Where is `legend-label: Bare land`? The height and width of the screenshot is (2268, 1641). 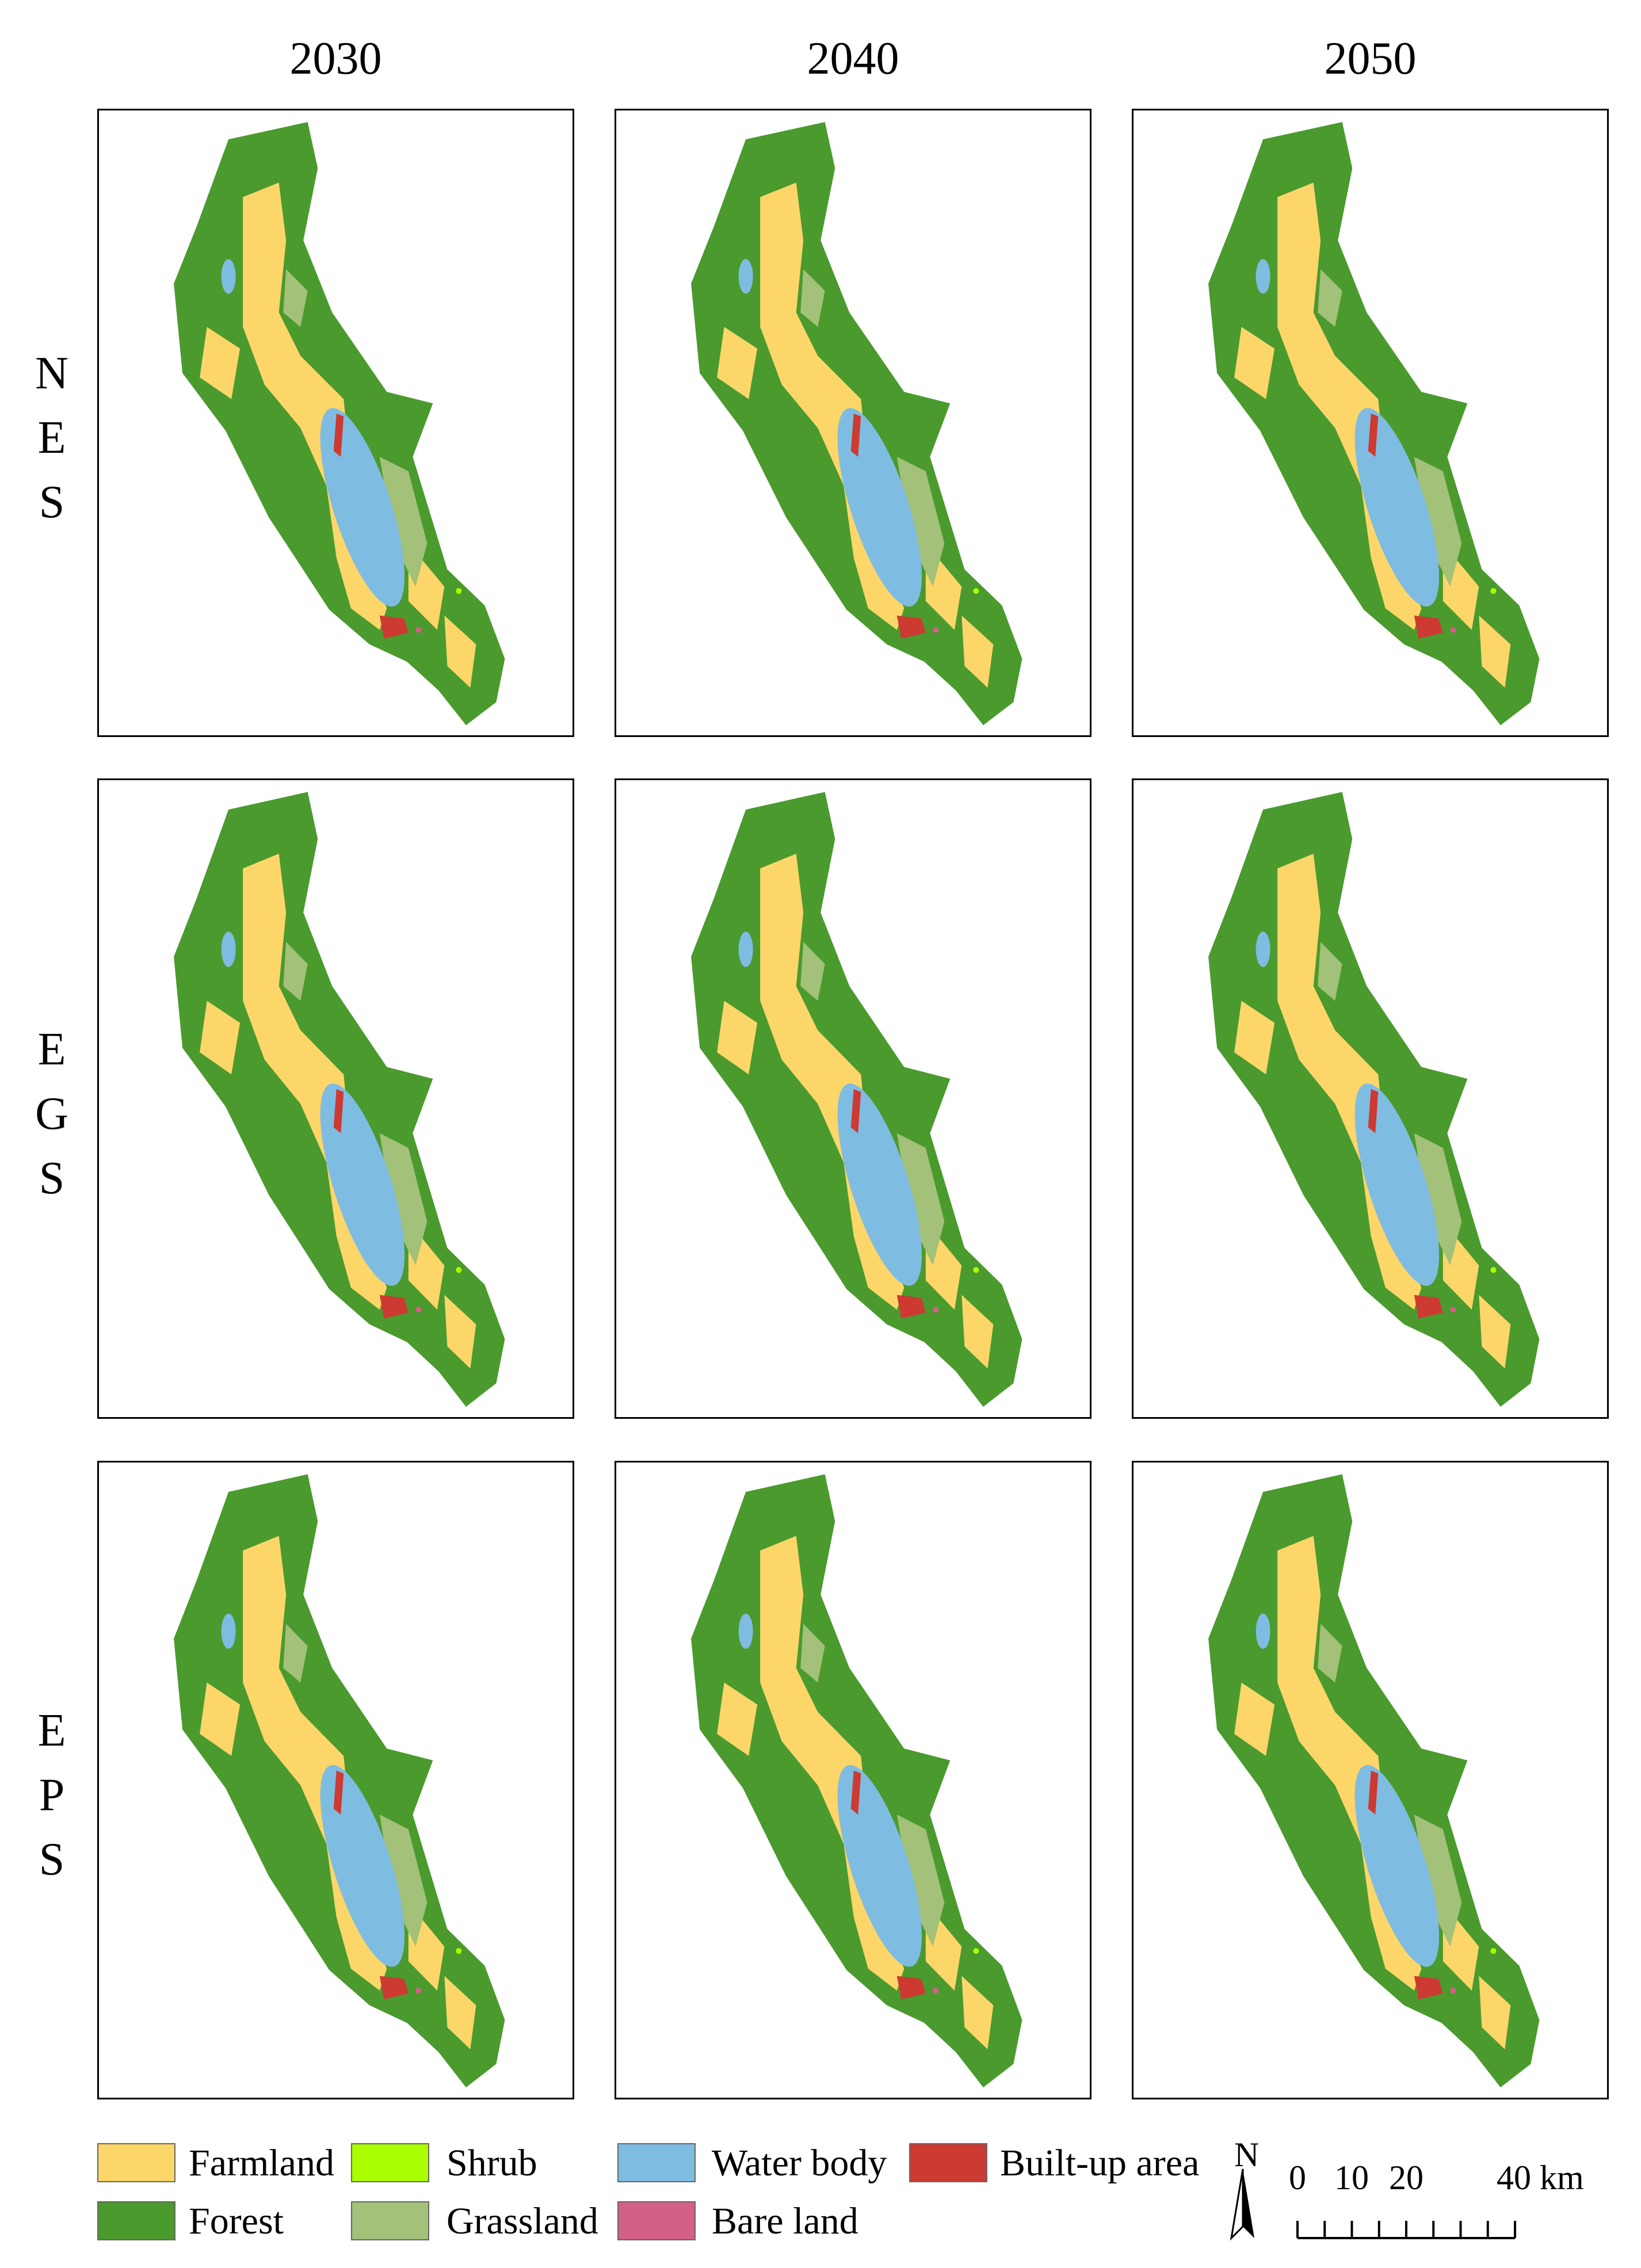
legend-label: Bare land is located at coordinates (785, 2221).